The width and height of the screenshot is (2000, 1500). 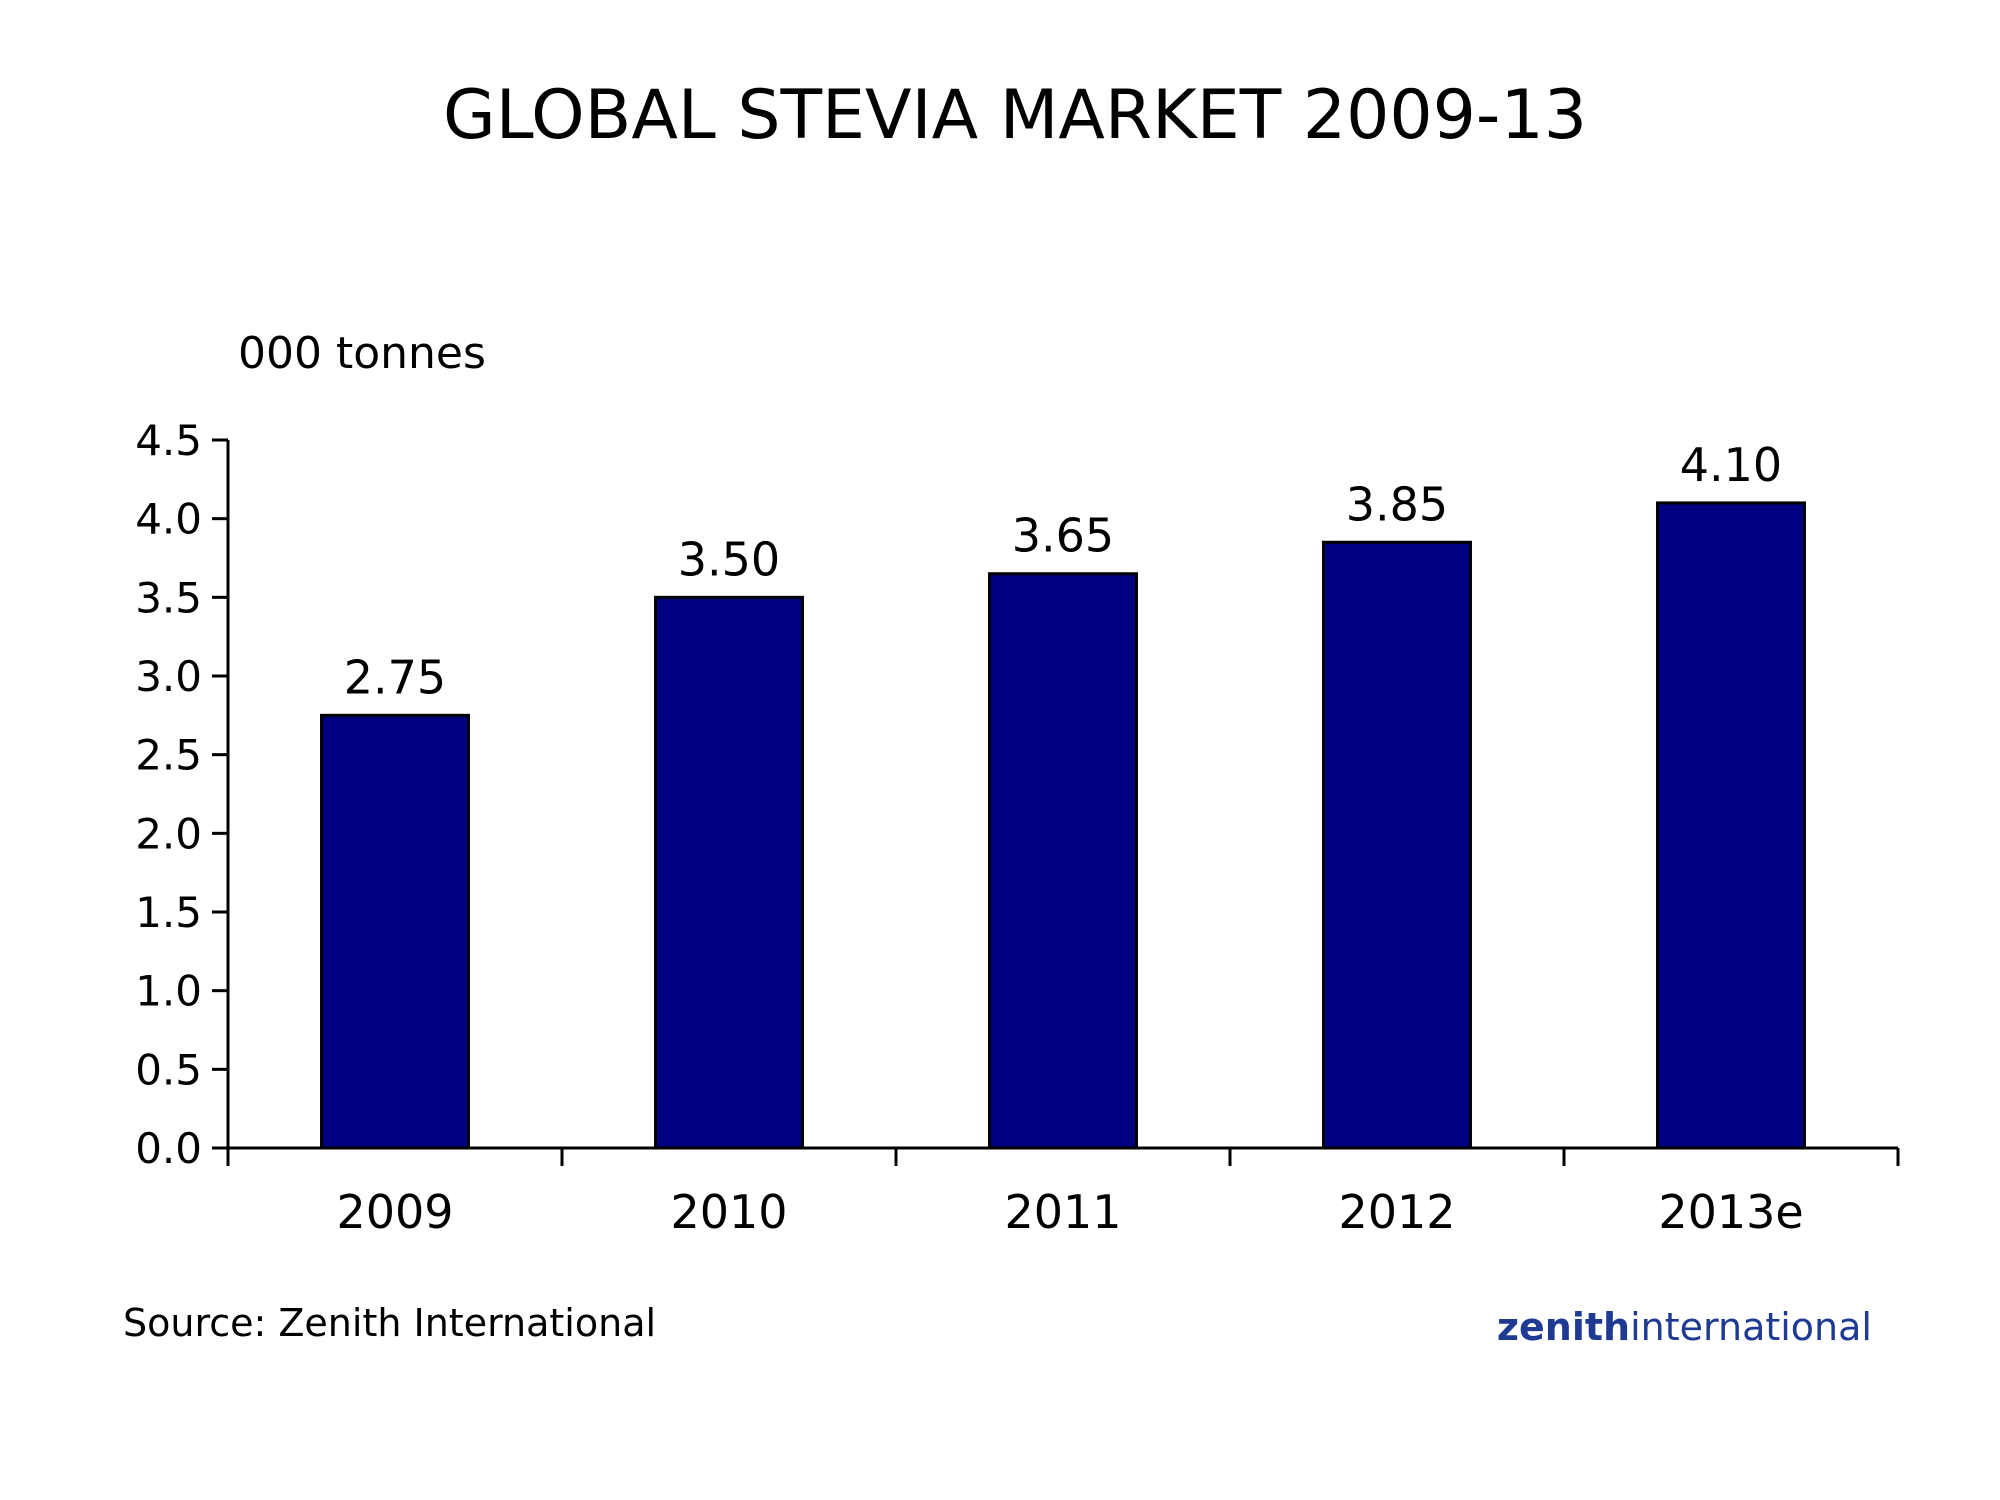 What do you see at coordinates (362, 353) in the screenshot?
I see `y-unit-label: 000 tonnes` at bounding box center [362, 353].